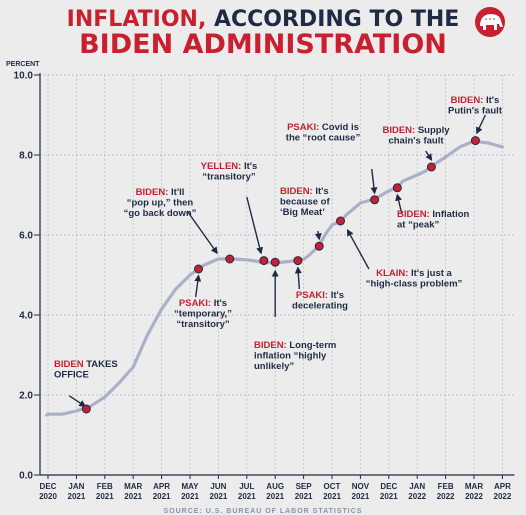 The width and height of the screenshot is (526, 515). What do you see at coordinates (414, 279) in the screenshot?
I see `annotation-text: KLAIN: It's just a “high-class problem”` at bounding box center [414, 279].